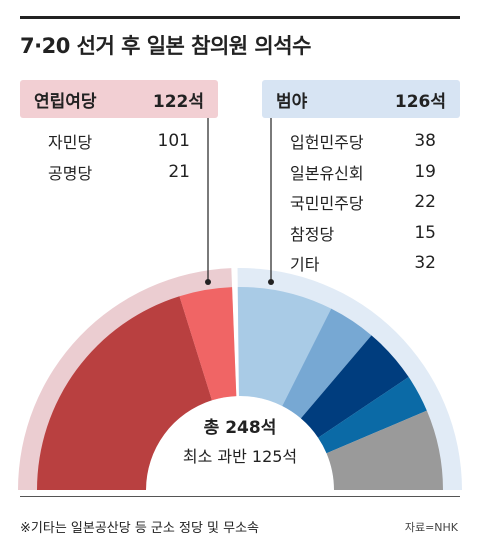 Image resolution: width=480 pixels, height=554 pixels. I want to click on source-credit: 자료=NHK, so click(431, 527).